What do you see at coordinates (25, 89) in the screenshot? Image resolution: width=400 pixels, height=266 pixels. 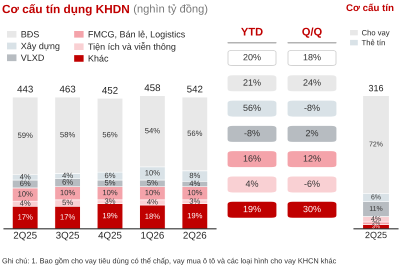 I see `annotation: 443` at bounding box center [25, 89].